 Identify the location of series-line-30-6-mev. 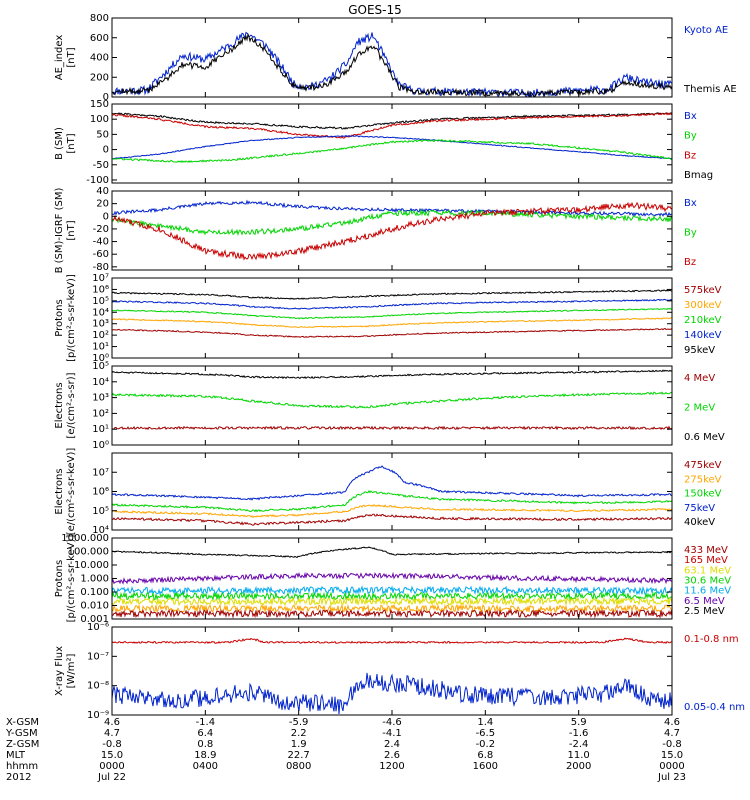
(392, 596).